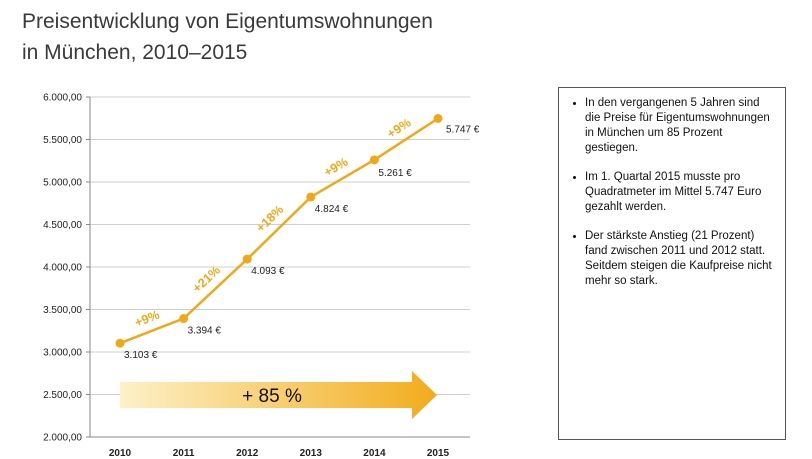  What do you see at coordinates (268, 271) in the screenshot?
I see `value-label: 4.093 €` at bounding box center [268, 271].